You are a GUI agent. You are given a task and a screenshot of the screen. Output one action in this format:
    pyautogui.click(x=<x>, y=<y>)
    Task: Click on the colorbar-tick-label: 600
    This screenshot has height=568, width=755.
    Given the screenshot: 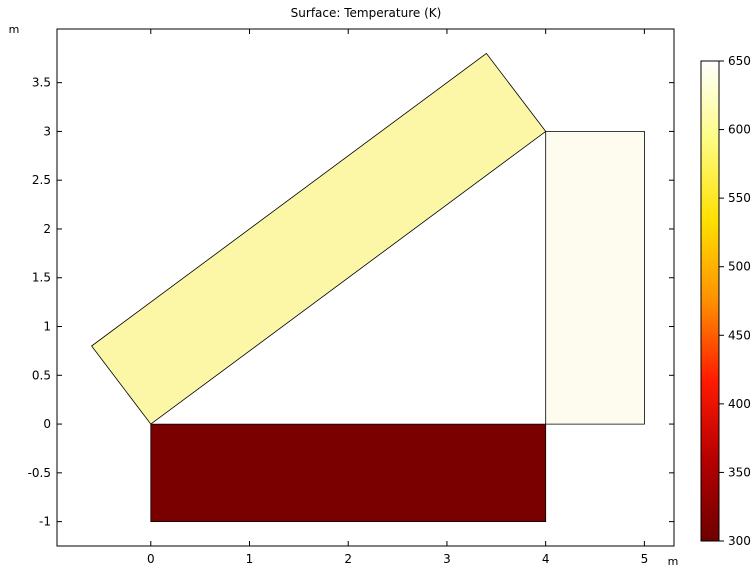 What is the action you would take?
    pyautogui.click(x=739, y=130)
    